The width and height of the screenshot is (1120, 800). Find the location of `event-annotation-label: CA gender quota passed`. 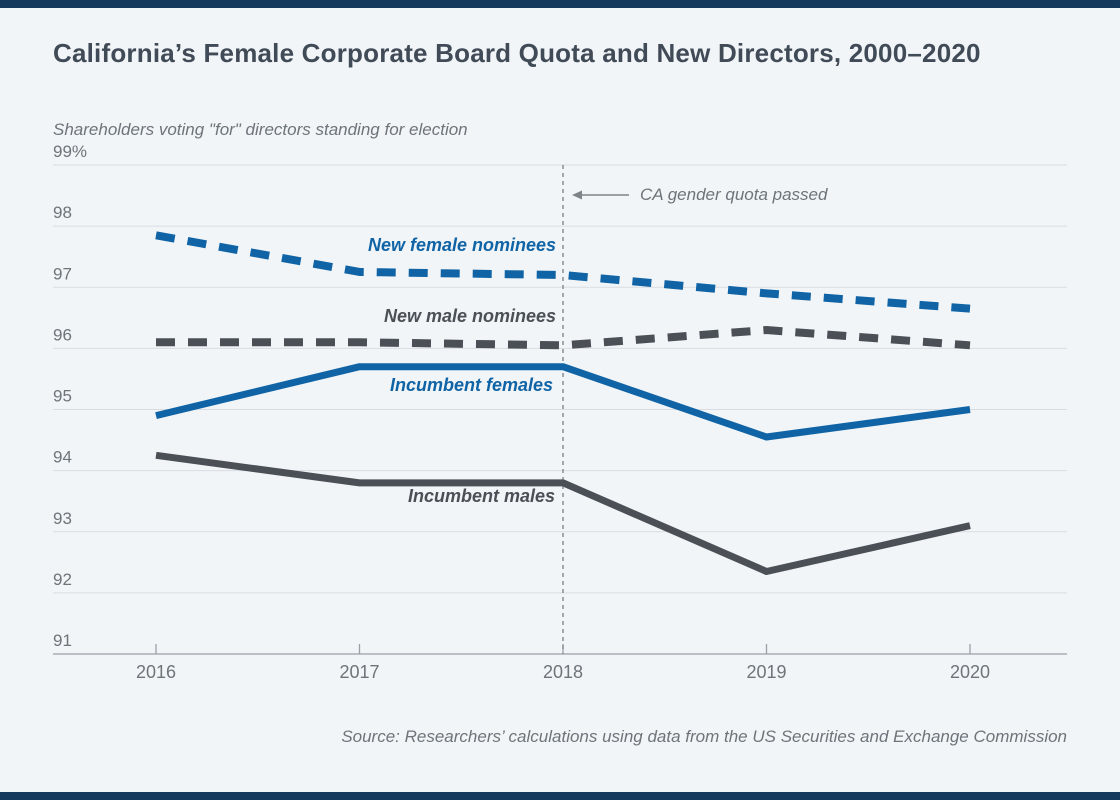

event-annotation-label: CA gender quota passed is located at coordinates (734, 194).